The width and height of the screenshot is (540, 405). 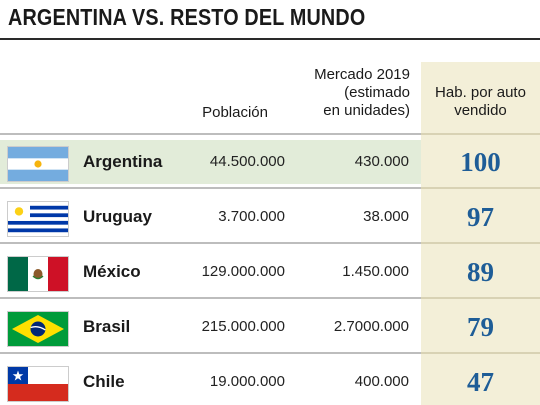 I want to click on country-name: Argentina, so click(x=123, y=161).